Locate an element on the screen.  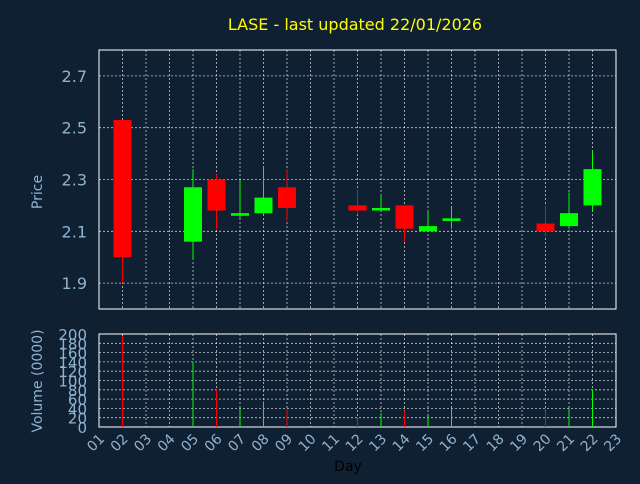
x-tick-label: 19 is located at coordinates (519, 443).